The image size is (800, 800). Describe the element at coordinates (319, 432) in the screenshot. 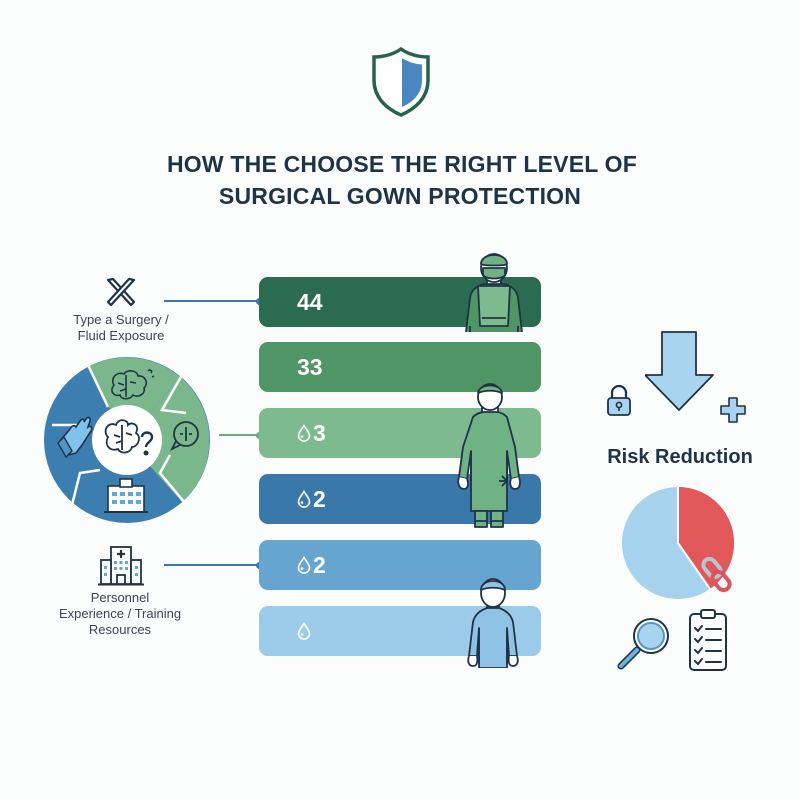

I see `level-value: 3` at that location.